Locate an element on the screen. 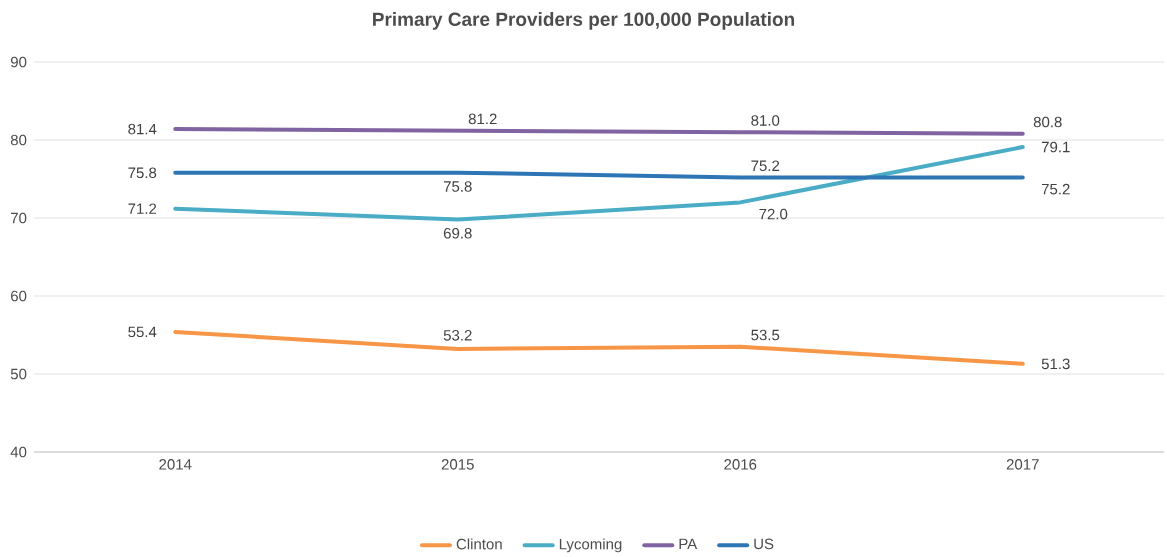  legend-label: US is located at coordinates (764, 544).